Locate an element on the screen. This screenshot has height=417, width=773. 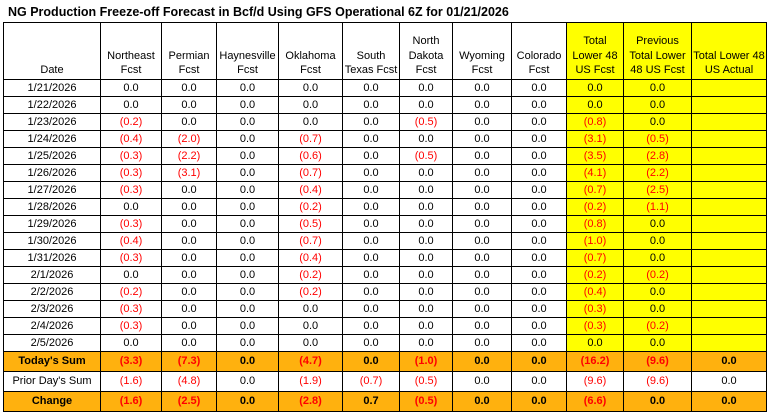
column-header-oklahoma-fcst: Oklahoma Fcst is located at coordinates (310, 51).